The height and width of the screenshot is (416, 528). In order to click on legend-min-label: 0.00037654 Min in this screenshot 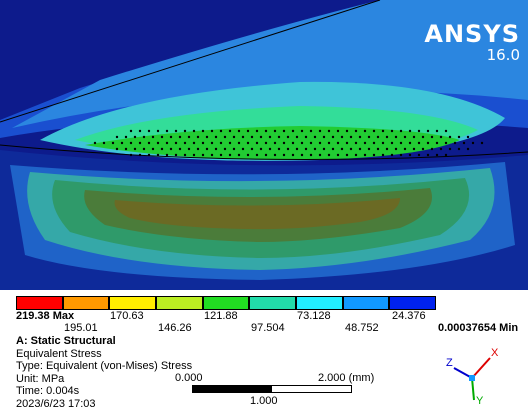, I will do `click(478, 328)`.